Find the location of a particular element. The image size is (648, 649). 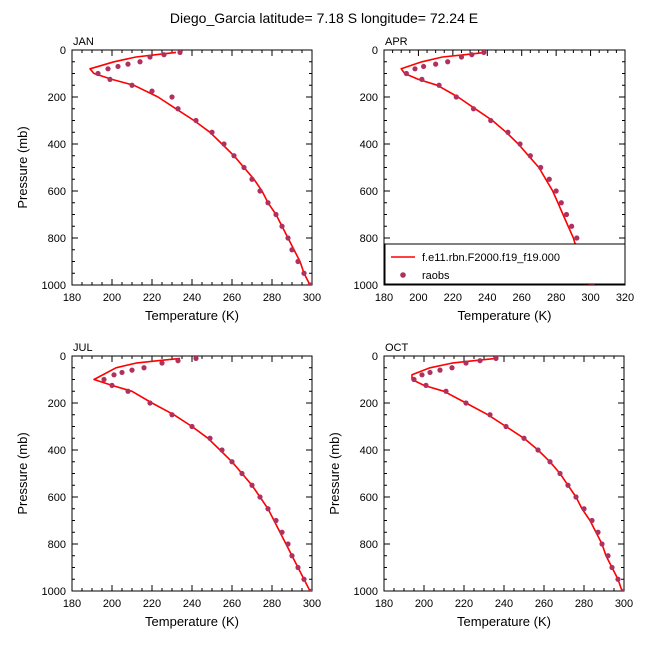

y-tick-label: 0 is located at coordinates (375, 51).